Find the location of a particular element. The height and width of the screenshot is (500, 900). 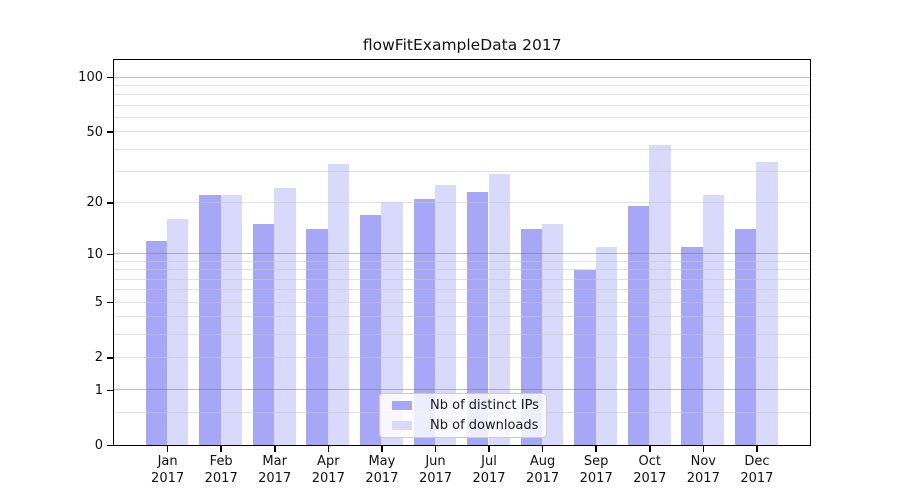

legend-label: Nb of distinct IPs is located at coordinates (484, 405).